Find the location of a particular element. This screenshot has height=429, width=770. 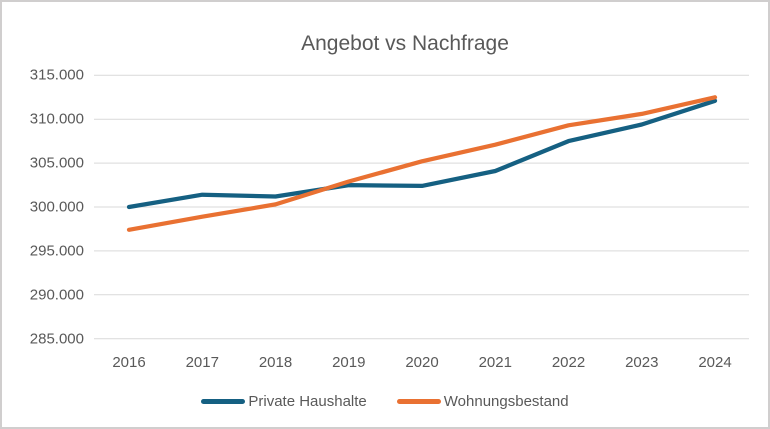

x-tick-label: 2023 is located at coordinates (642, 362).